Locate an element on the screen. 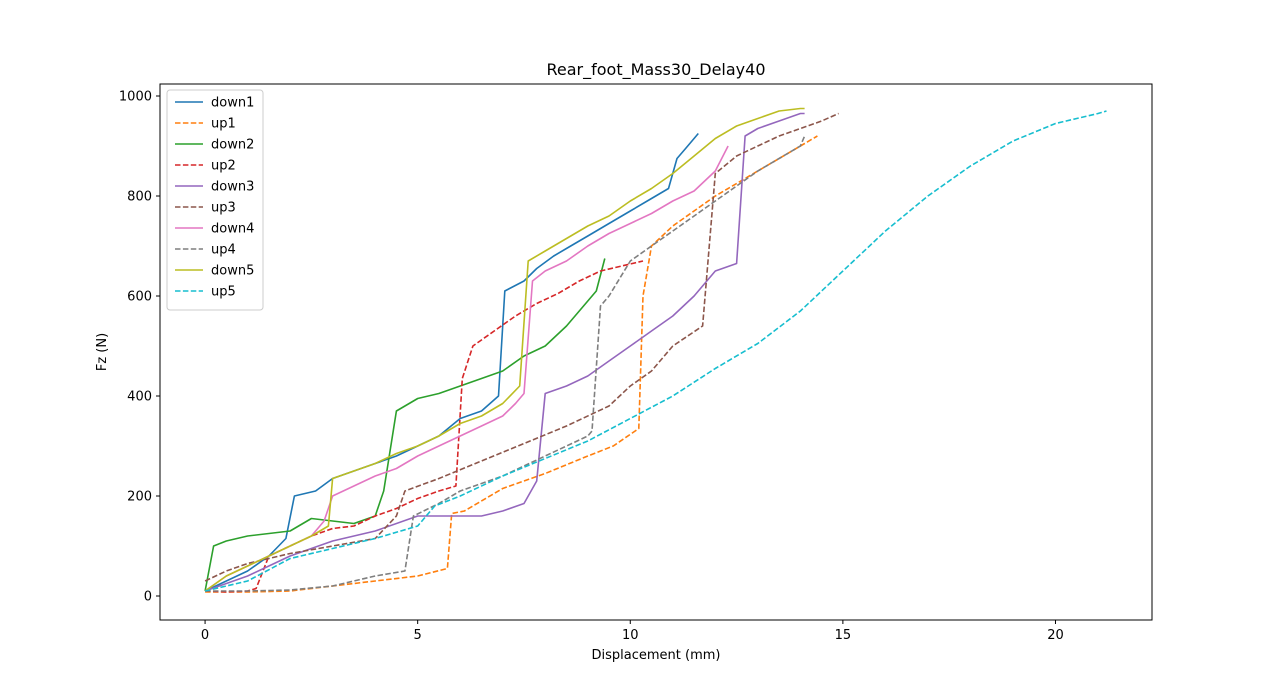 The height and width of the screenshot is (695, 1280). chart-title: Rear_foot_Mass30_Delay40 is located at coordinates (656, 70).